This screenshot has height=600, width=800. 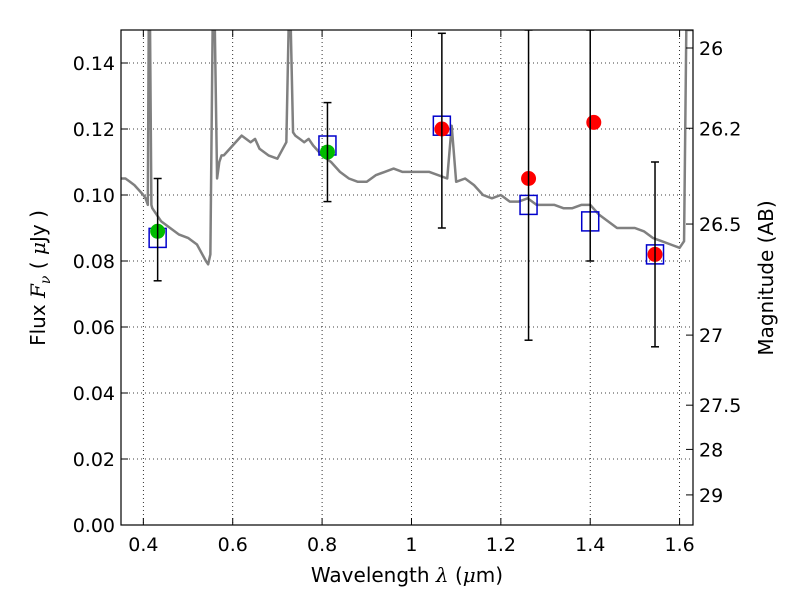 I want to click on y-tick-label: 0.12, so click(x=94, y=130).